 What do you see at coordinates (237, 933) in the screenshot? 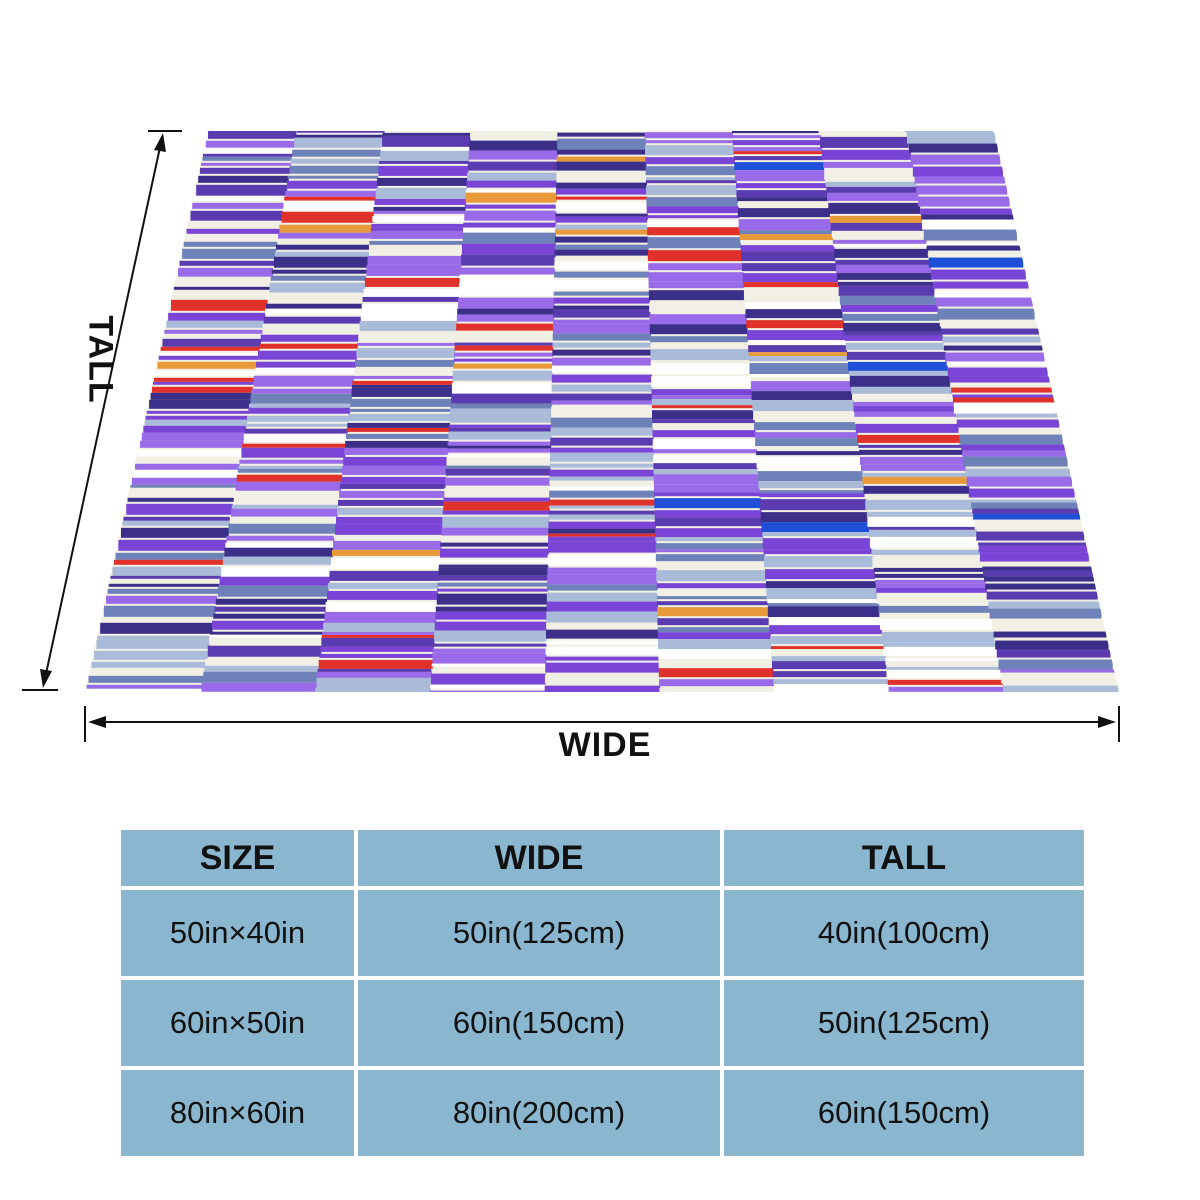
I see `cell-size: 50in×40in` at bounding box center [237, 933].